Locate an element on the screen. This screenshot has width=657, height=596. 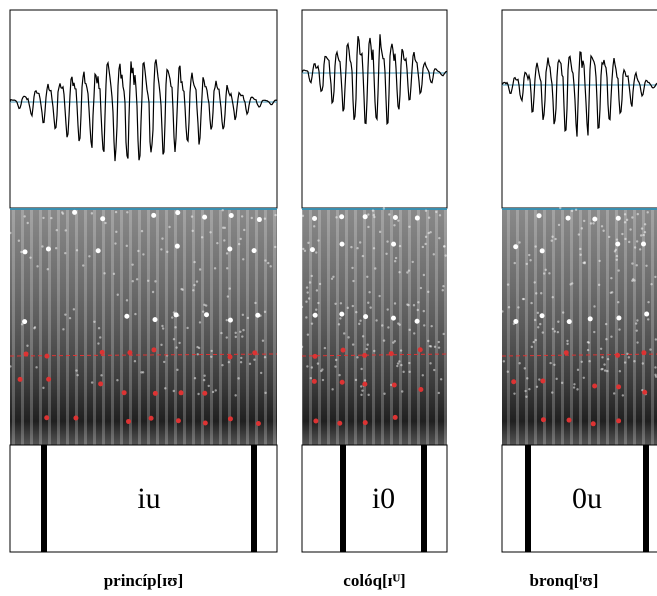
label-box is located at coordinates (143, 498).